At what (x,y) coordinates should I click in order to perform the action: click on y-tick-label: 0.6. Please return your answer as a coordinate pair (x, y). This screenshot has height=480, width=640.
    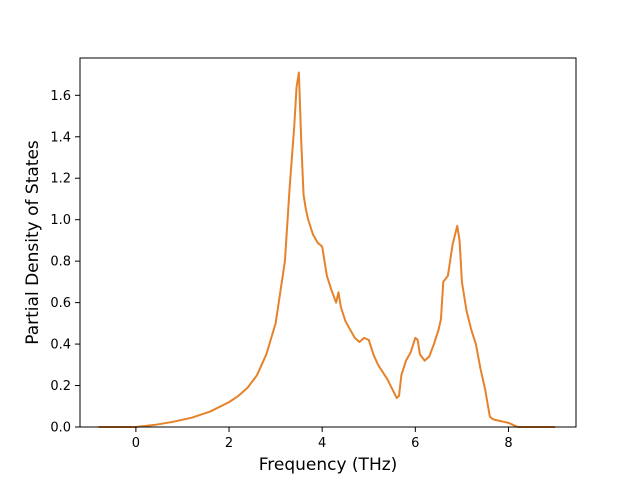
    Looking at the image, I should click on (60, 303).